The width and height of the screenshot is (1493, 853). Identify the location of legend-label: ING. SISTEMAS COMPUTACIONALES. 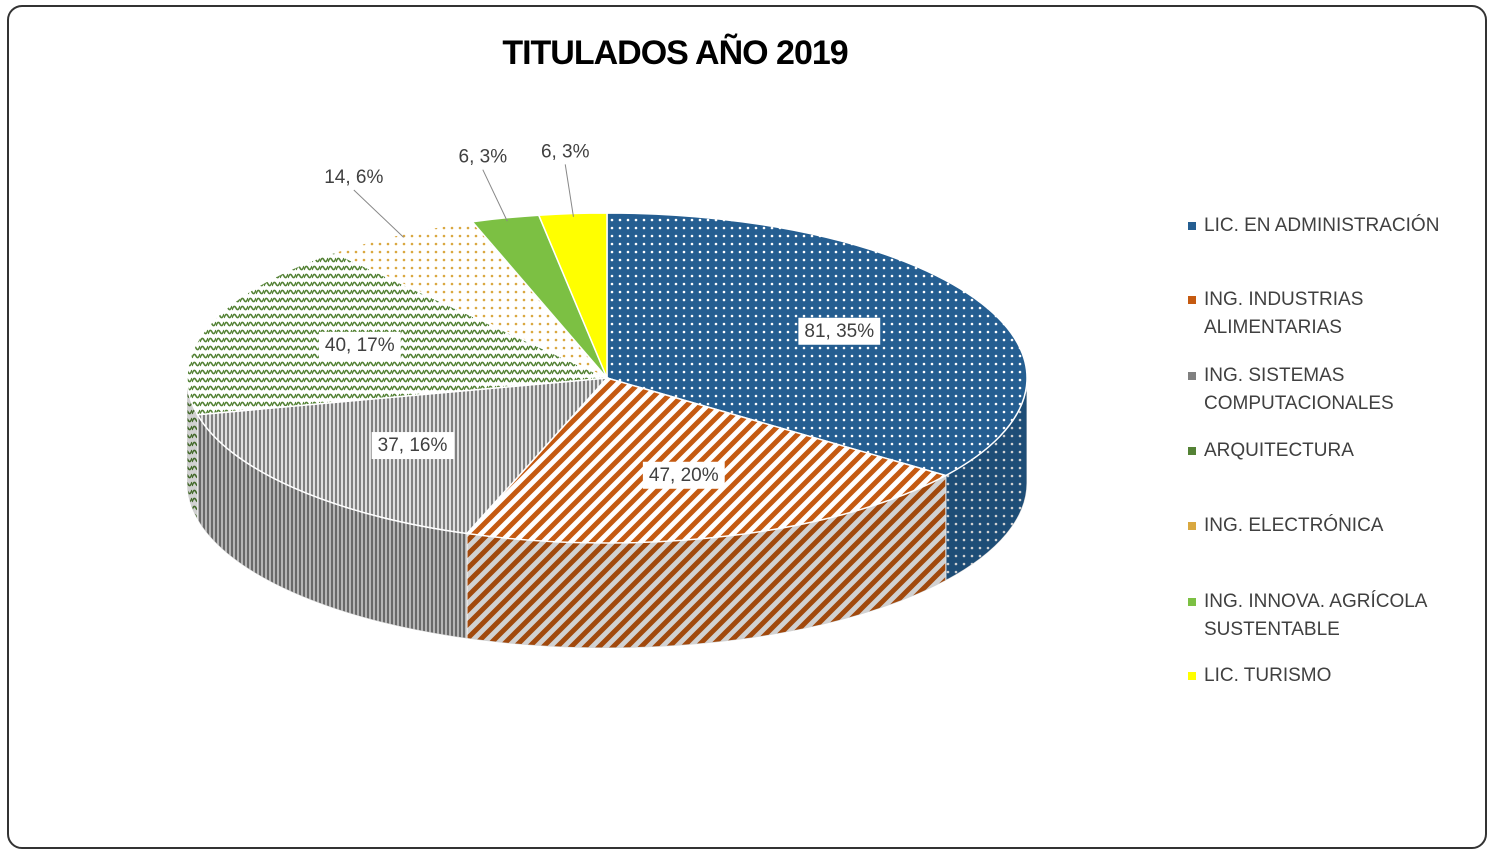
(1299, 389).